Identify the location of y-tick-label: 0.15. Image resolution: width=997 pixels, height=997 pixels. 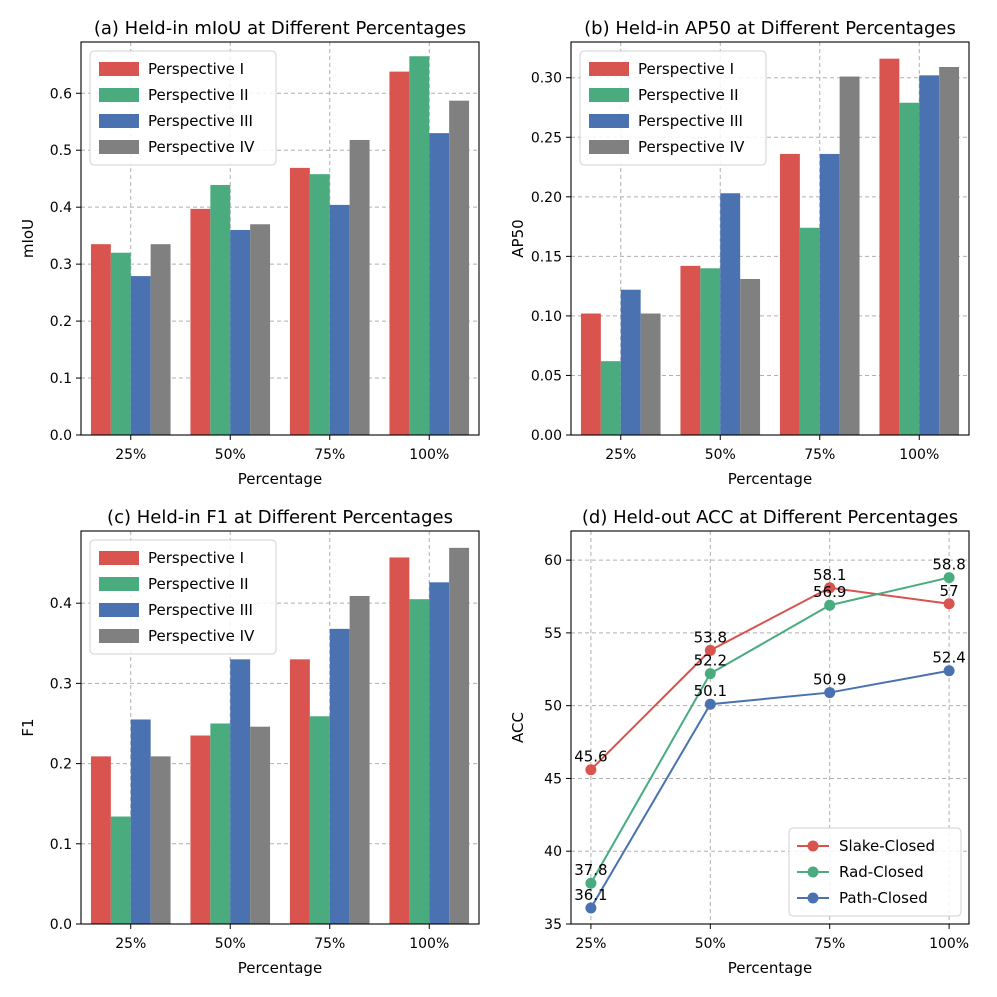
(546, 257).